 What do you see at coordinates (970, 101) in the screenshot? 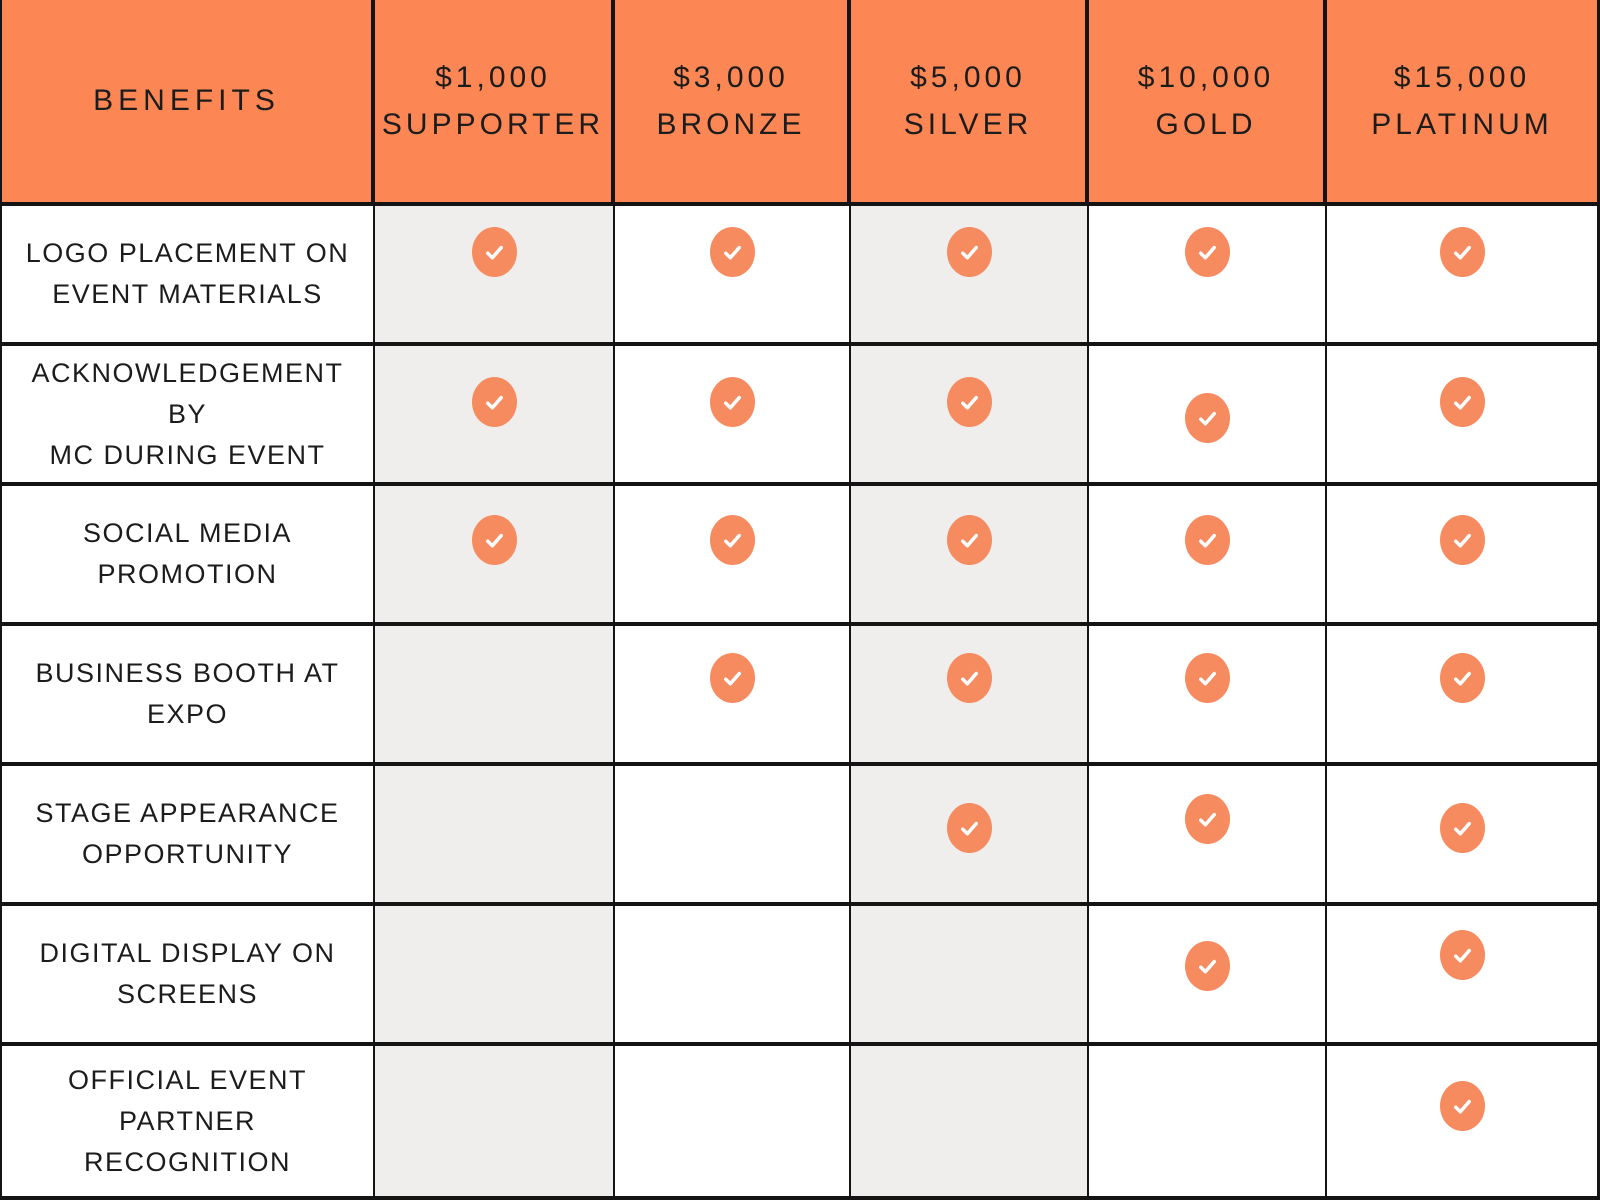
I see `tier-header-cell-silver: $5,000 SILVER` at bounding box center [970, 101].